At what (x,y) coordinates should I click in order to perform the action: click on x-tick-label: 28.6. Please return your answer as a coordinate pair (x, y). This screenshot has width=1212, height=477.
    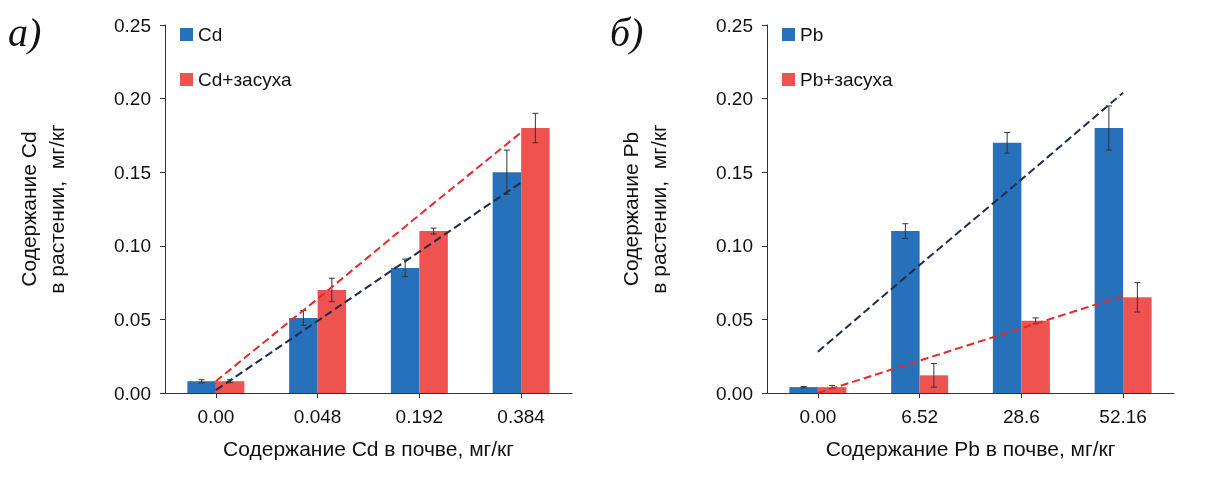
    Looking at the image, I should click on (1021, 416).